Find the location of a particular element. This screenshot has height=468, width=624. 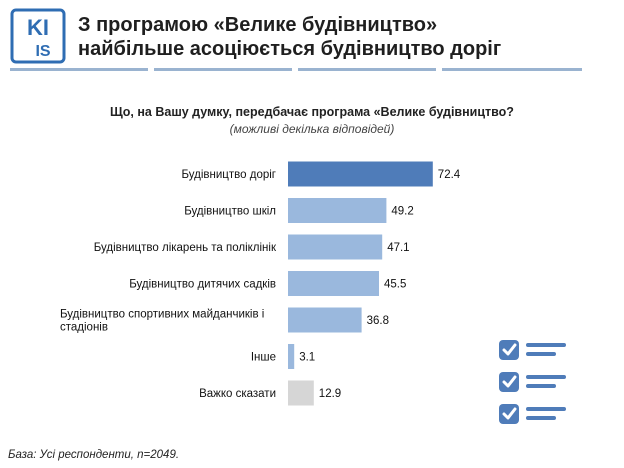

kiis-logo: KI IS is located at coordinates (38, 36).